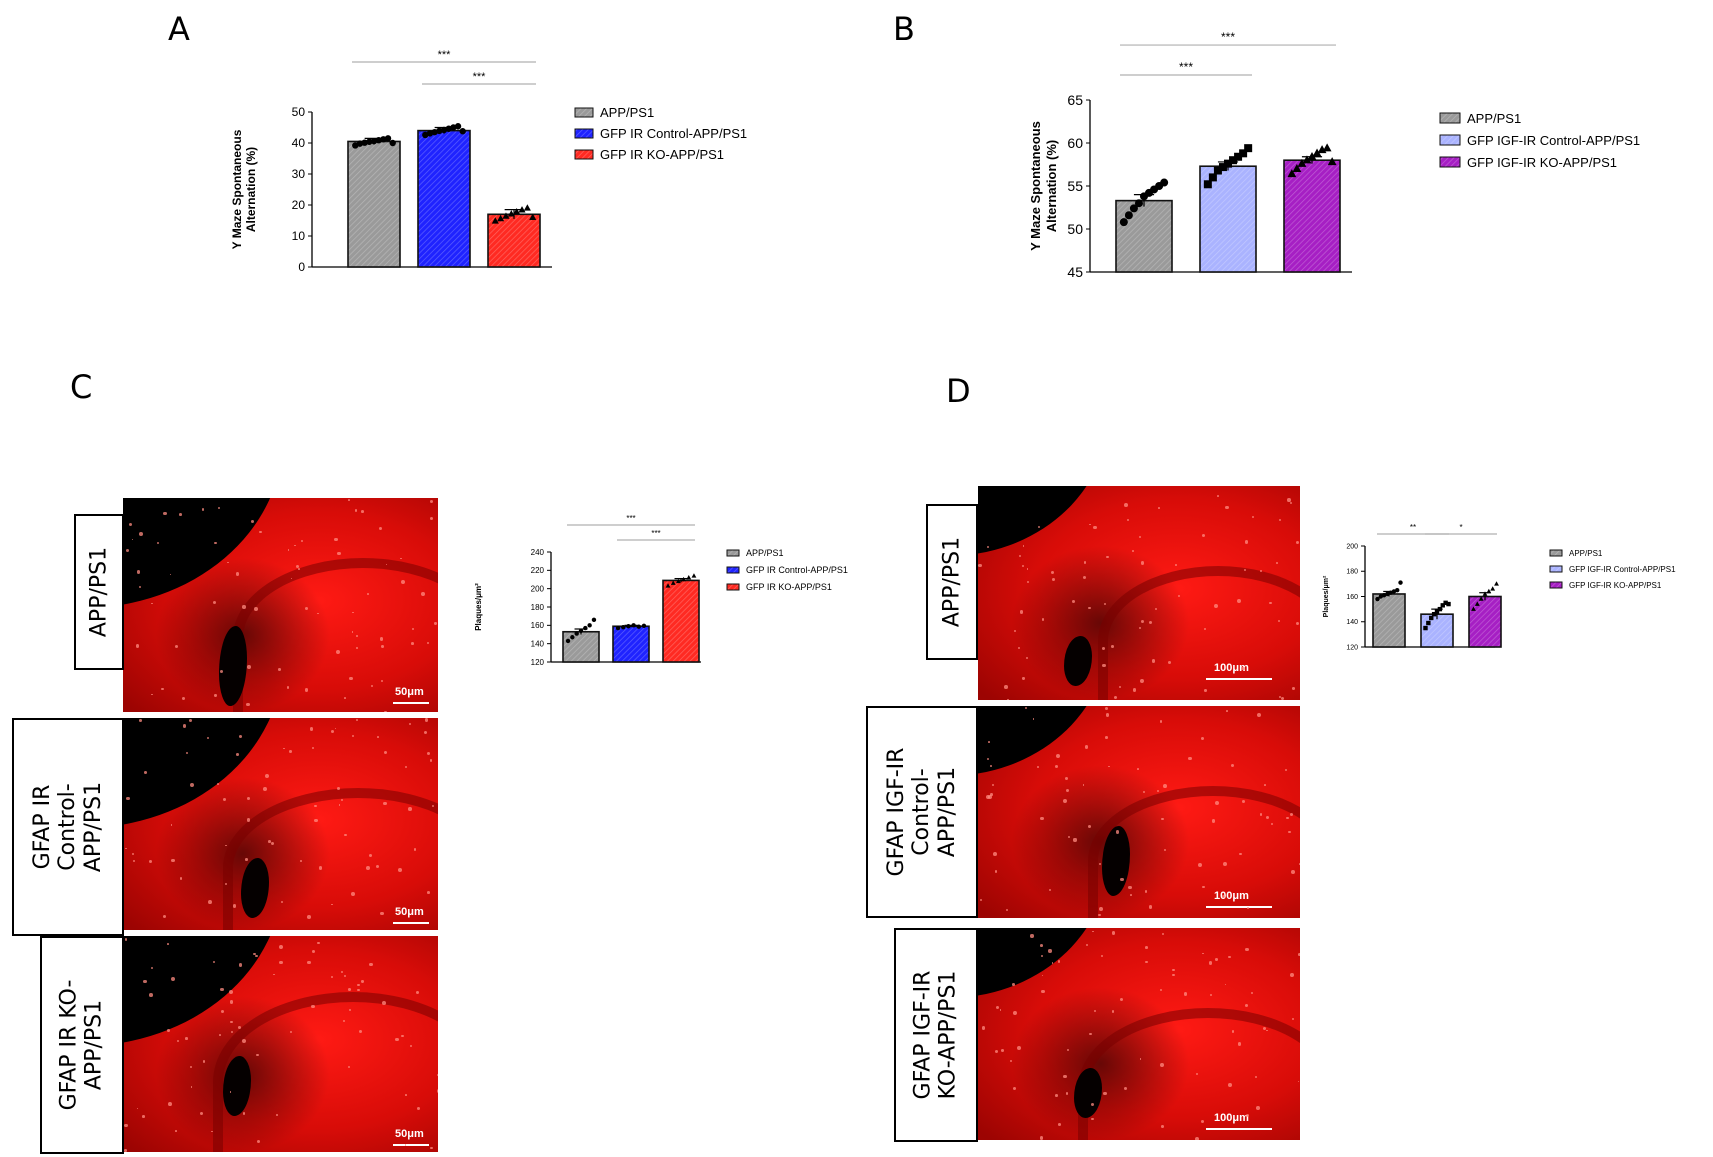  What do you see at coordinates (1622, 569) in the screenshot?
I see `d-legend-label-1: GFP IGF-IR Control-APP/PS1` at bounding box center [1622, 569].